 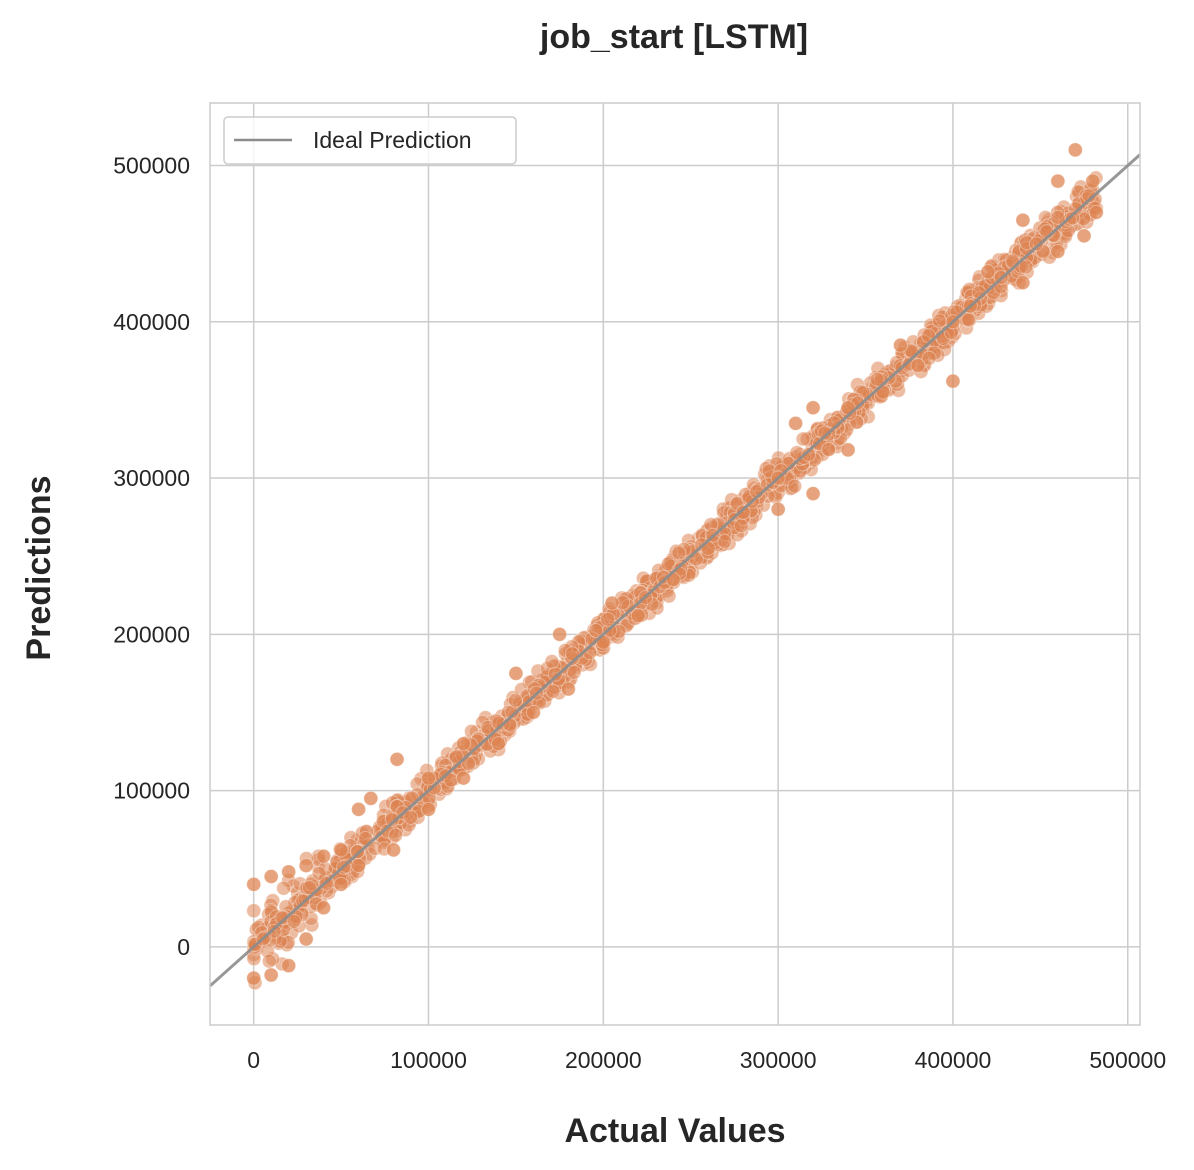 What do you see at coordinates (151, 556) in the screenshot?
I see `y-tick-labels: 0 100000 200000 300000 400000 500000` at bounding box center [151, 556].